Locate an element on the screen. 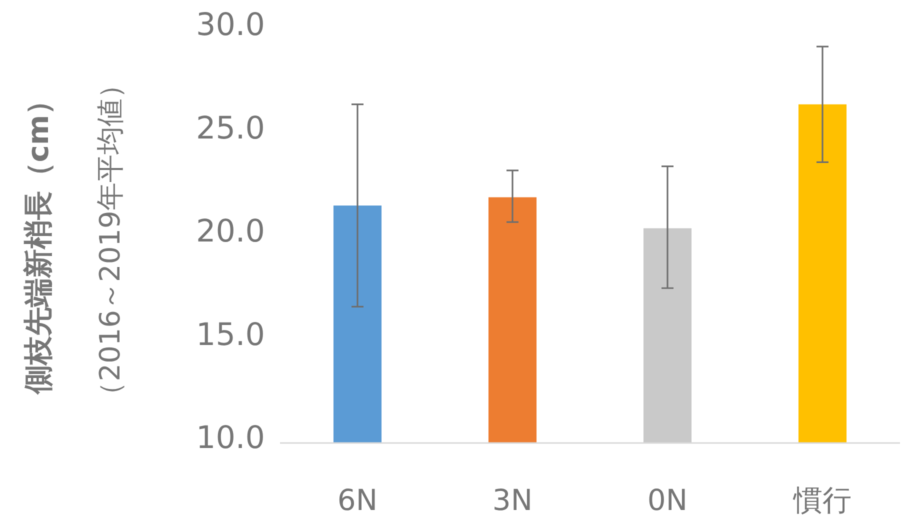 This screenshot has width=905, height=526. y-tick-label: 30.0 is located at coordinates (230, 25).